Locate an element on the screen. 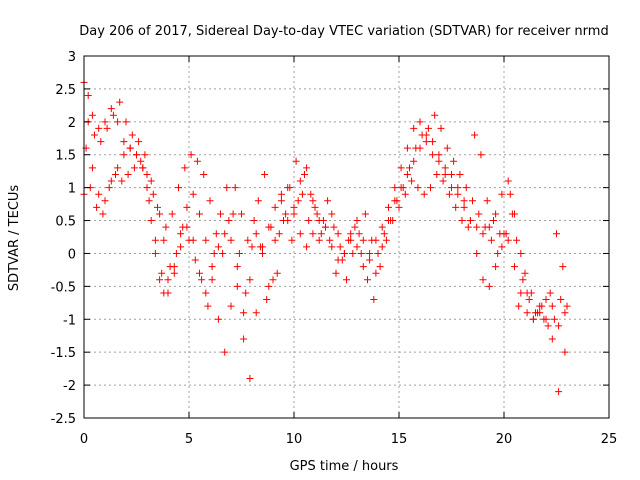  y-tick-label: -0.5 is located at coordinates (63, 287).